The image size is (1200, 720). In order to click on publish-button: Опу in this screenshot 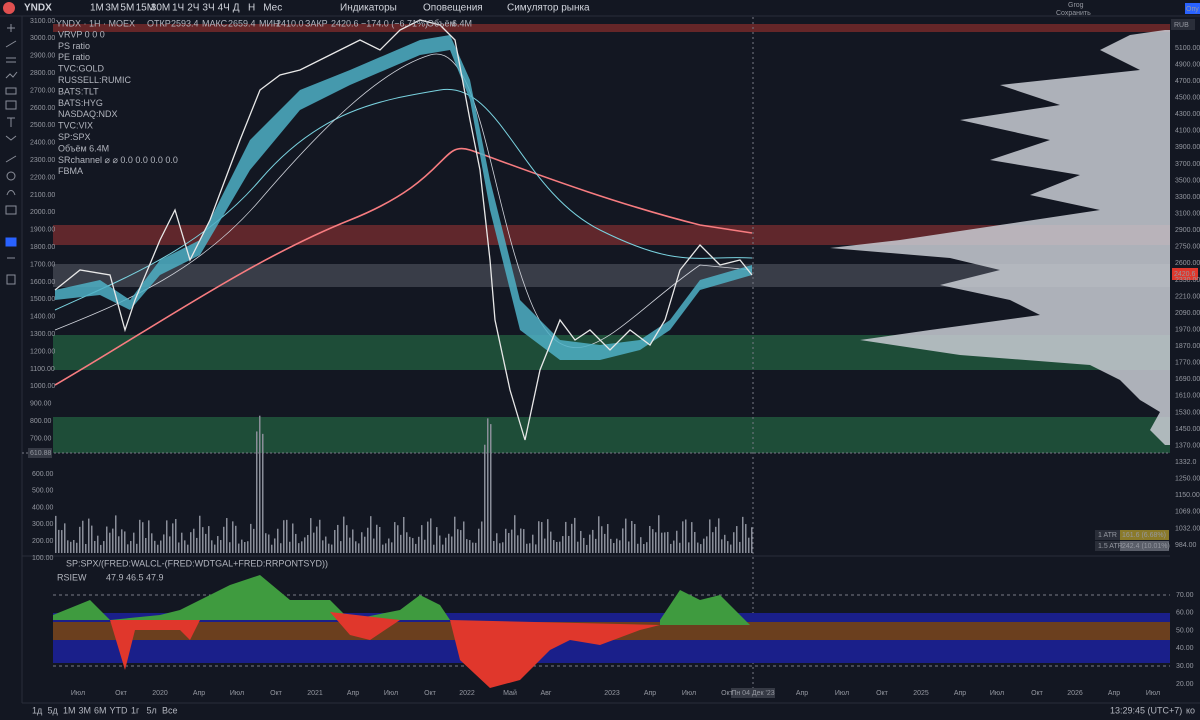, I will do `click(1192, 9)`.